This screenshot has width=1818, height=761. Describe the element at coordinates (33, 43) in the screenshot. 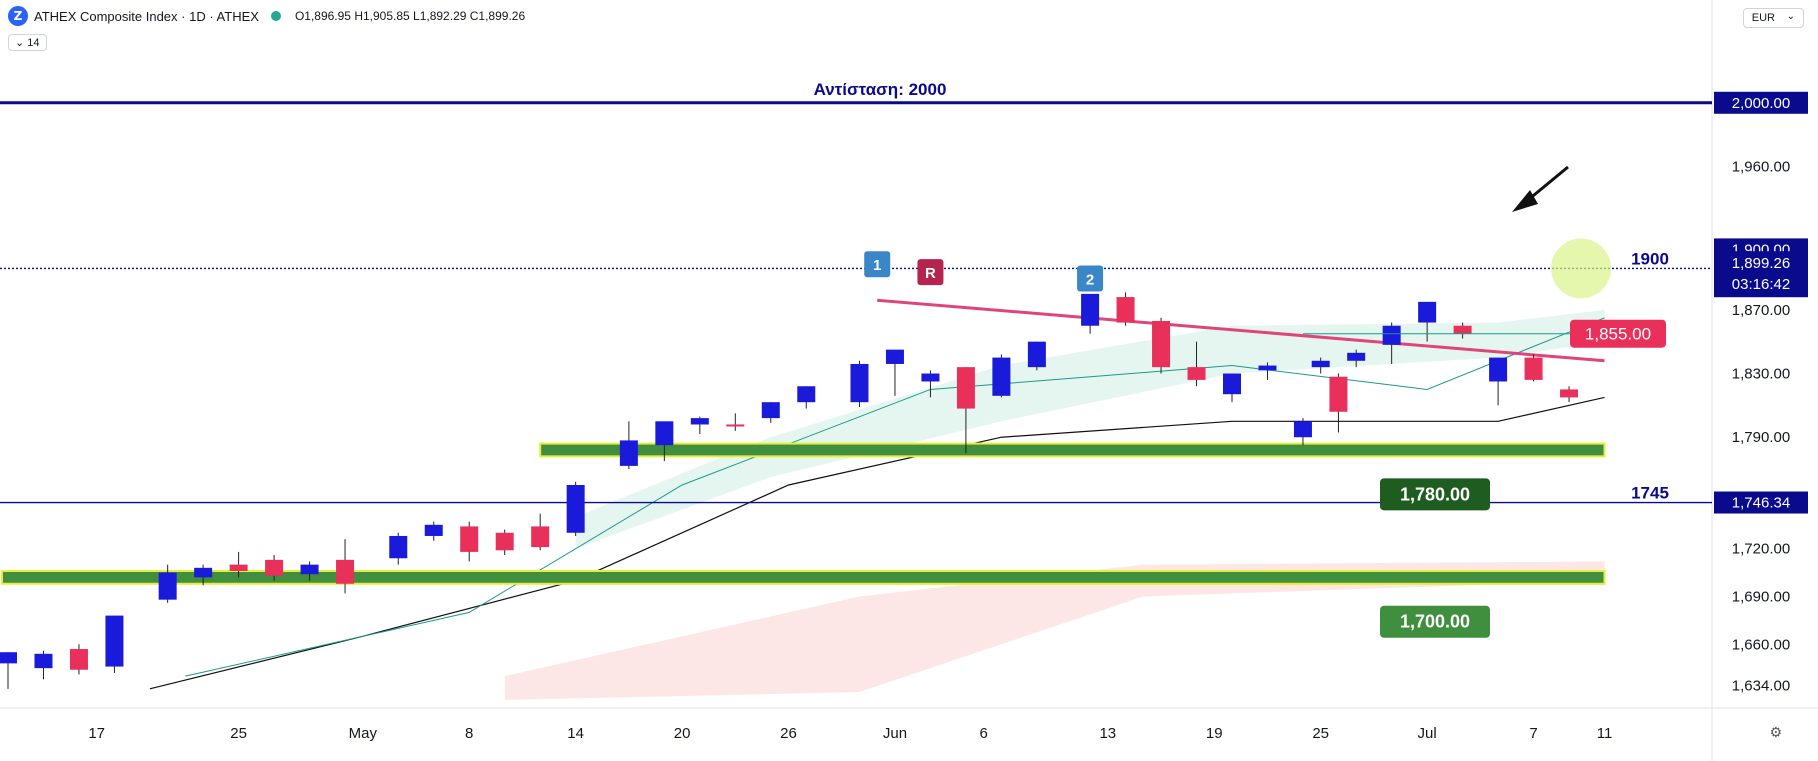

I see `indicator-length: 14` at that location.